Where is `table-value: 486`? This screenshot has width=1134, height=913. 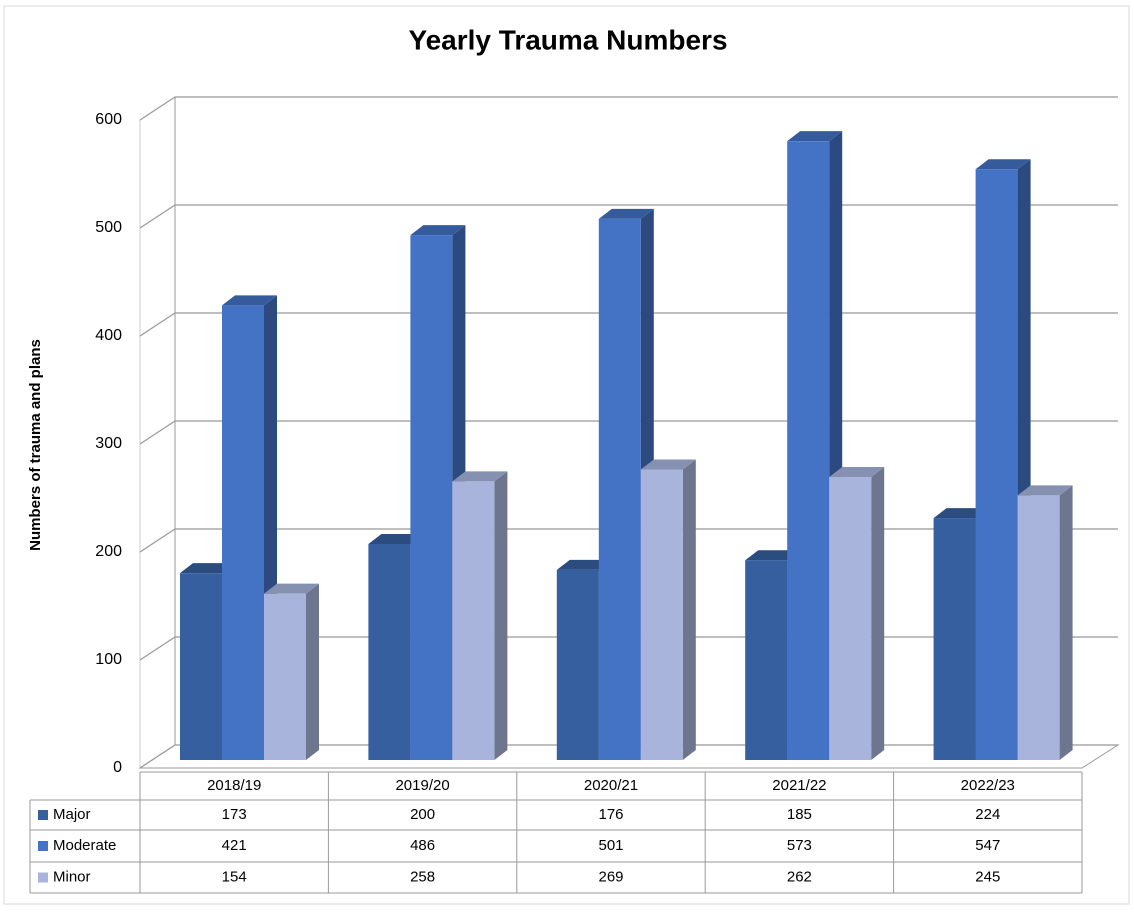
table-value: 486 is located at coordinates (422, 845).